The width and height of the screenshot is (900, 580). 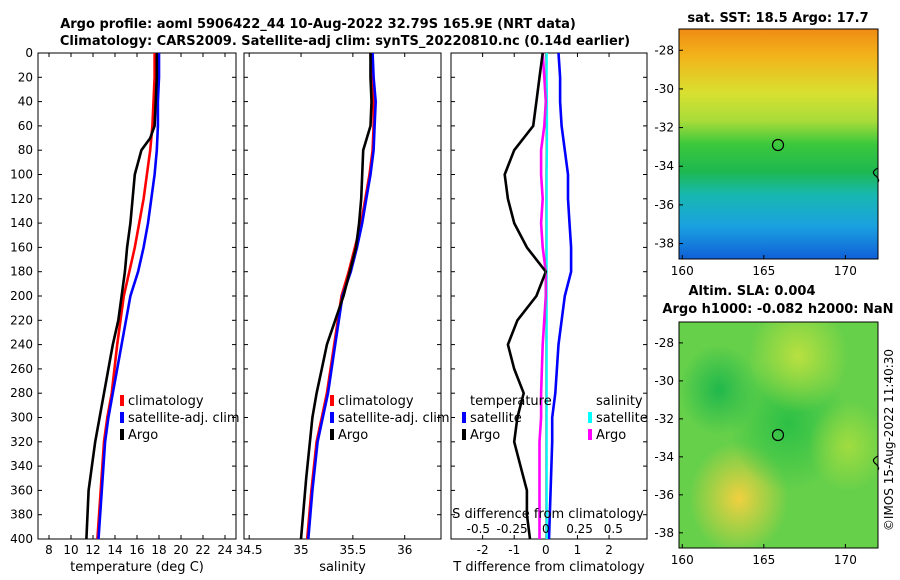 I want to click on x-tick-label: 36, so click(x=404, y=550).